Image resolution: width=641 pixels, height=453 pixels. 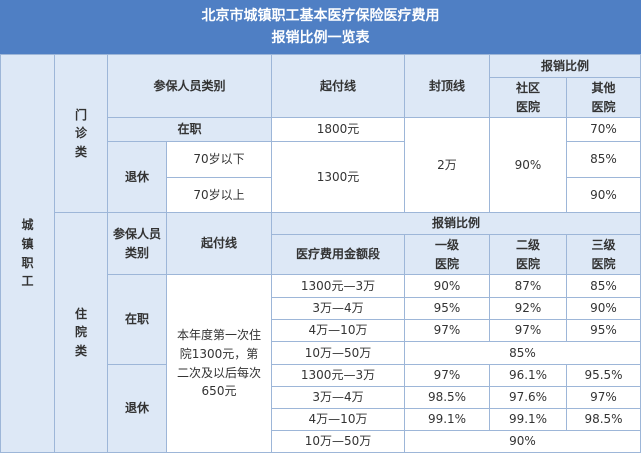 What do you see at coordinates (338, 130) in the screenshot?
I see `table-cell: 1800元` at bounding box center [338, 130].